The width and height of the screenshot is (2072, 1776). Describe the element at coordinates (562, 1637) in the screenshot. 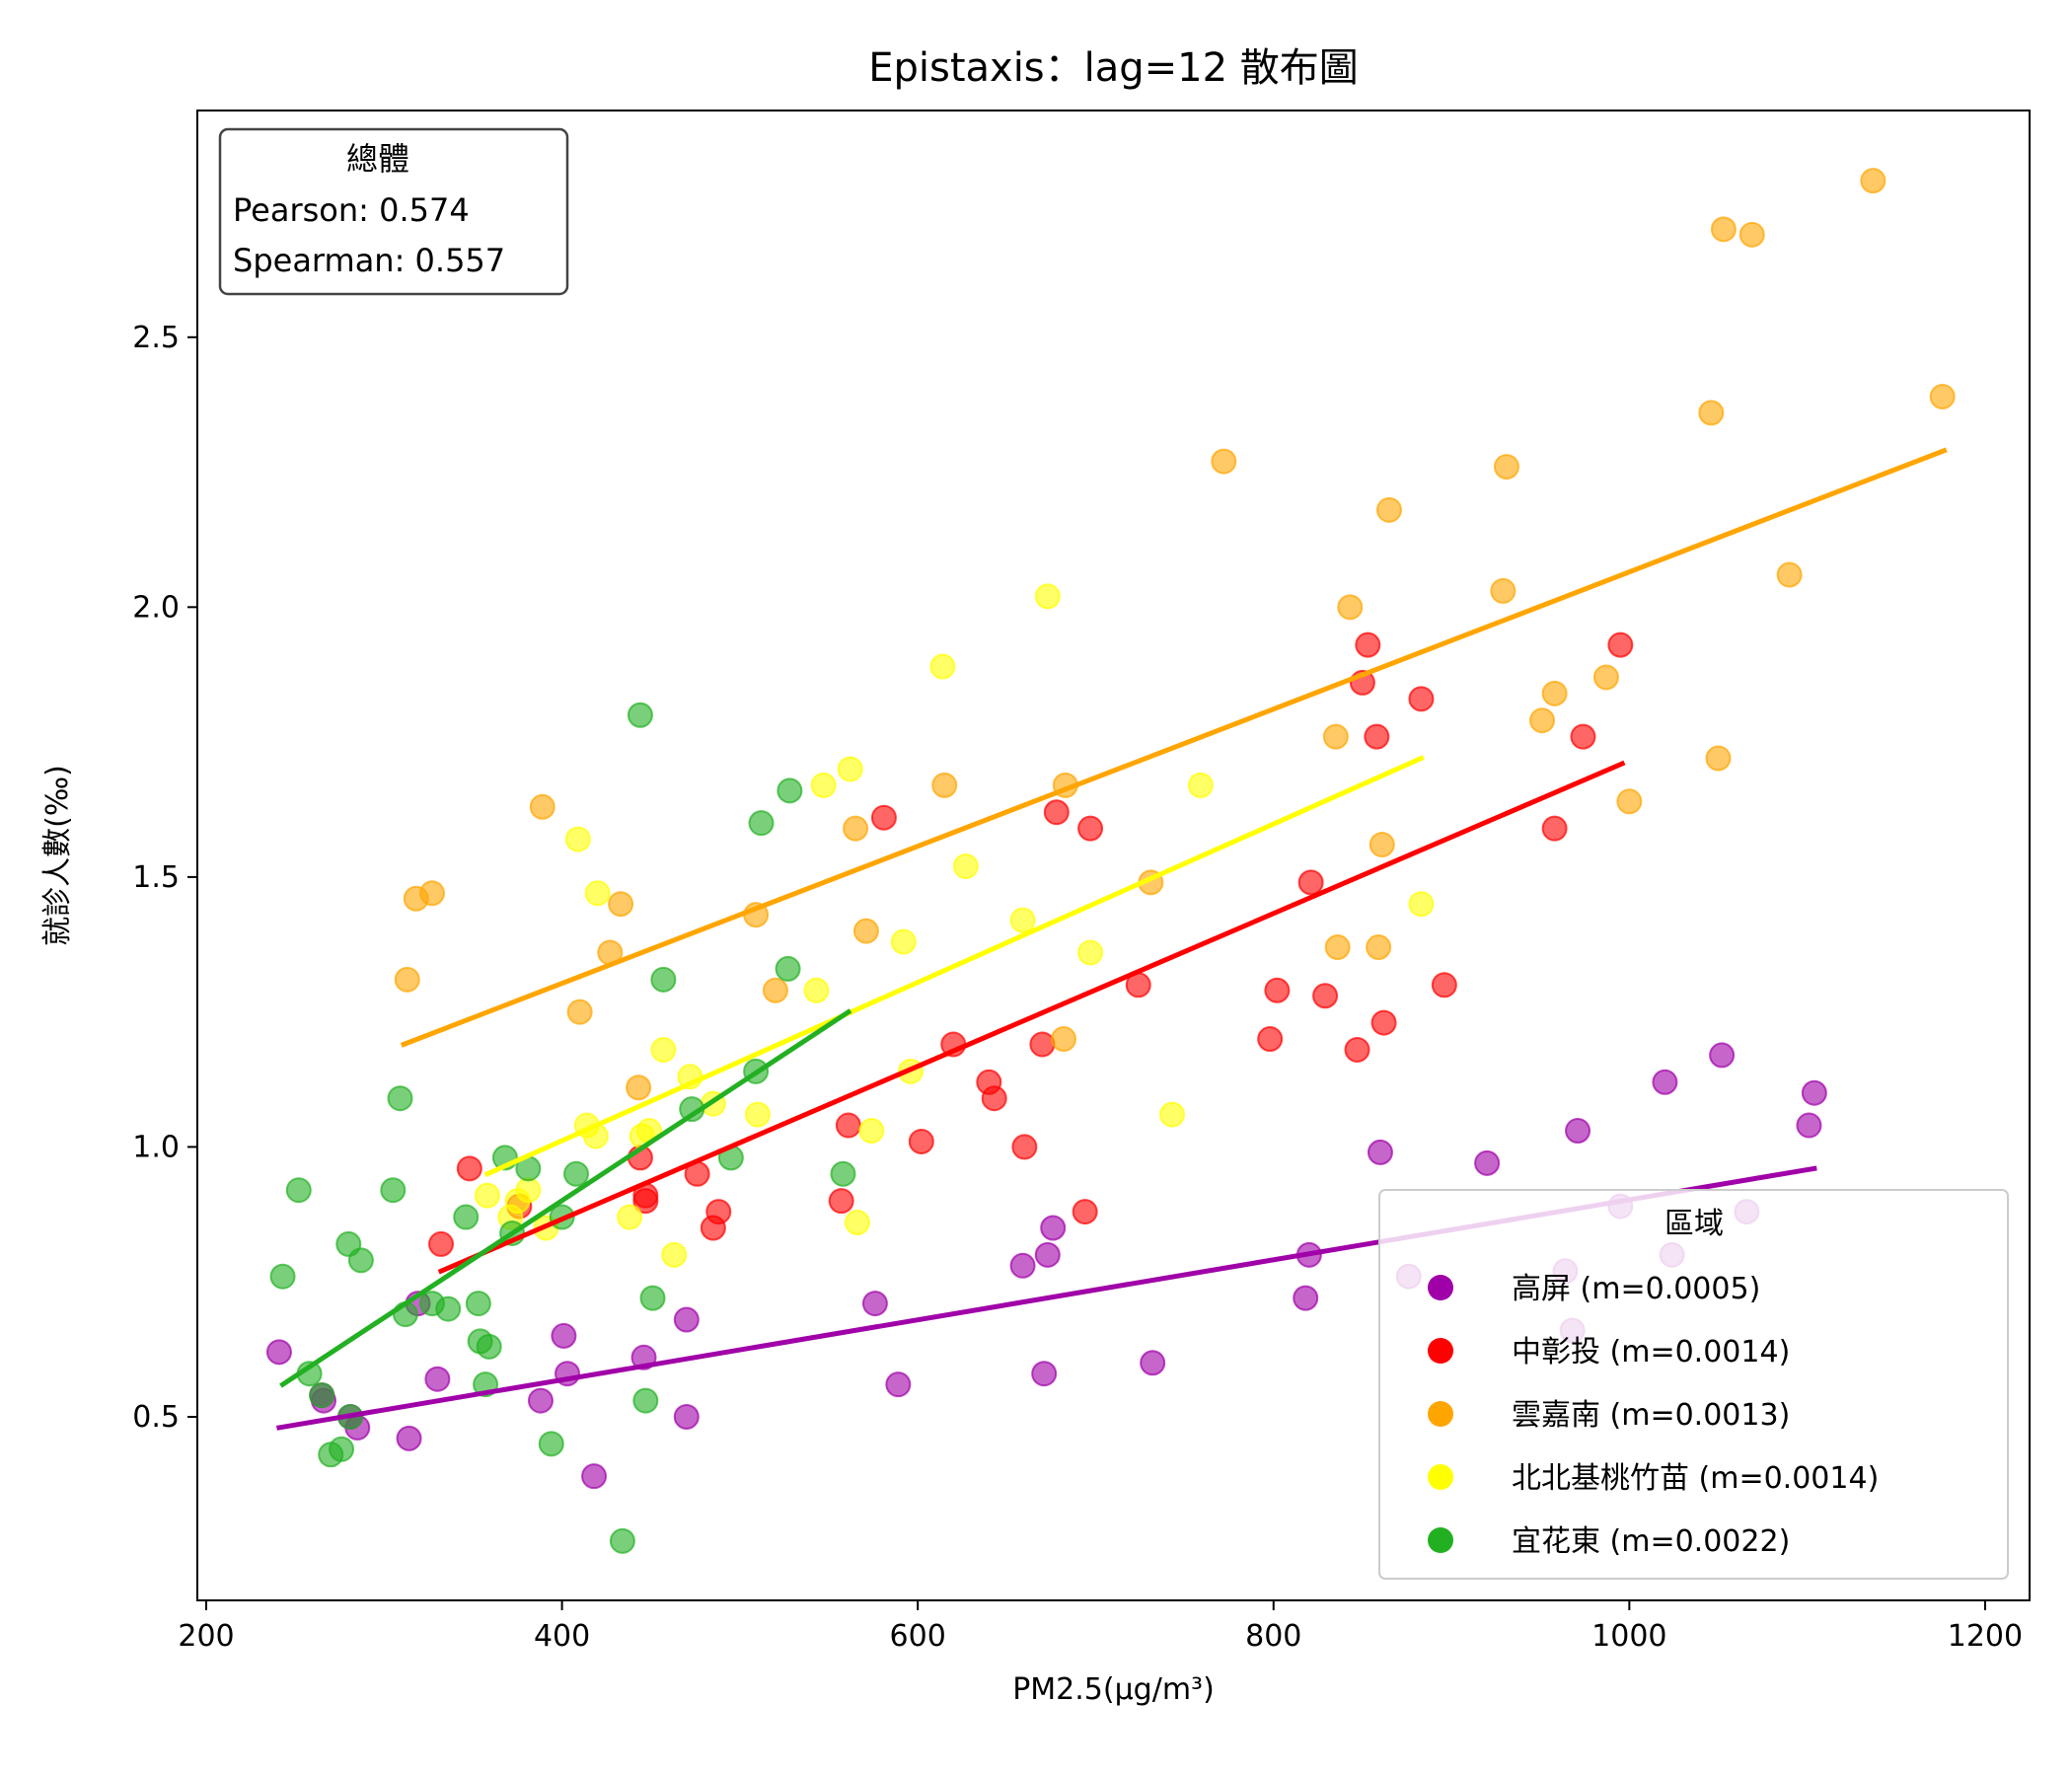

I see `x-tick-label: 400` at that location.